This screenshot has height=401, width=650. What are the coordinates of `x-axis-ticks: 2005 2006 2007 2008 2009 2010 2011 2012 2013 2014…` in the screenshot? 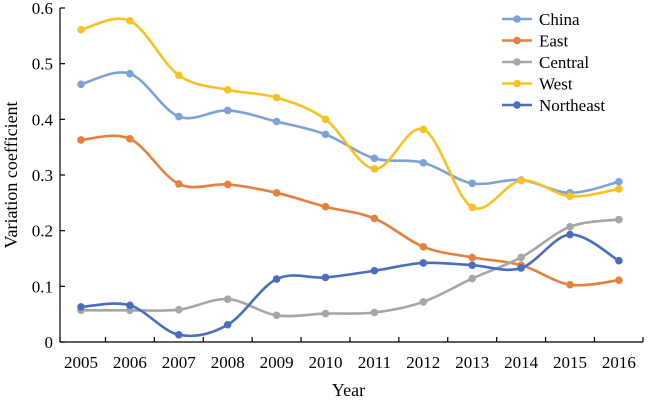 It's located at (351, 354).